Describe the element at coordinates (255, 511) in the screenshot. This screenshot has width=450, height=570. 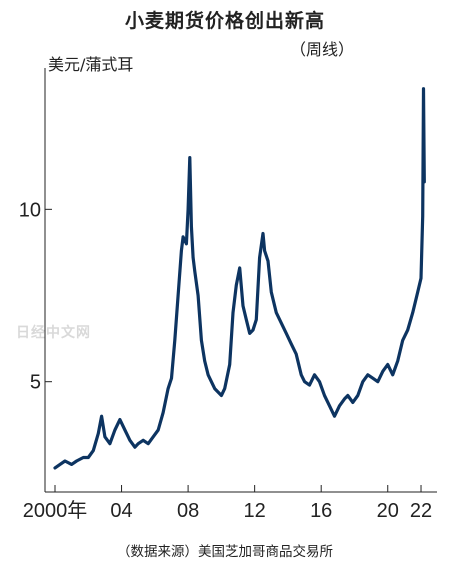
I see `x-tick-label: 12` at that location.